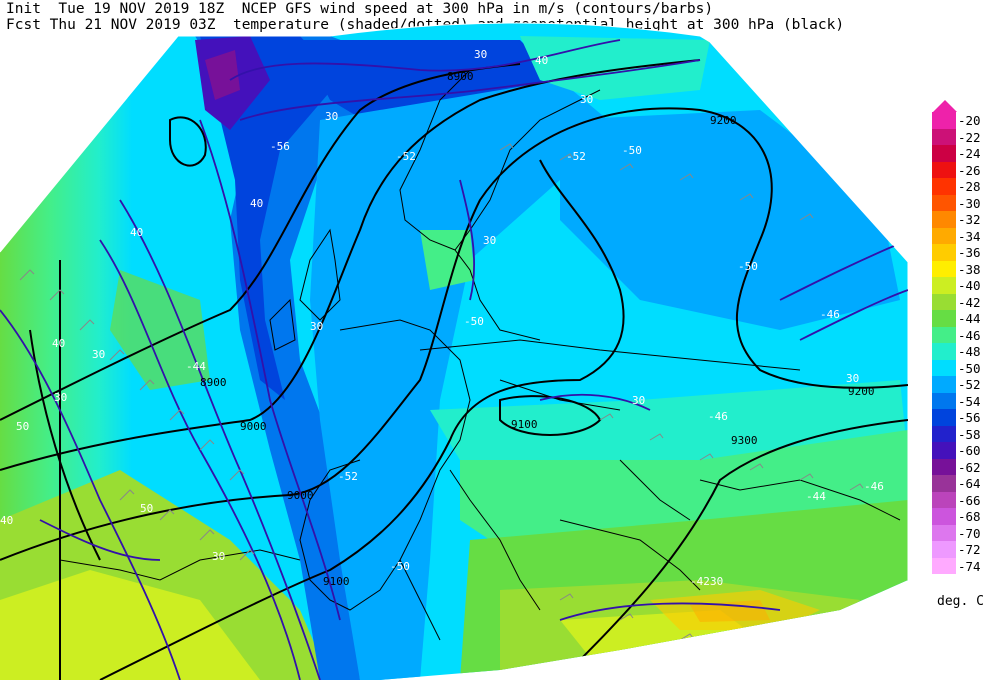  I want to click on temperature-label: -56, so click(280, 146).